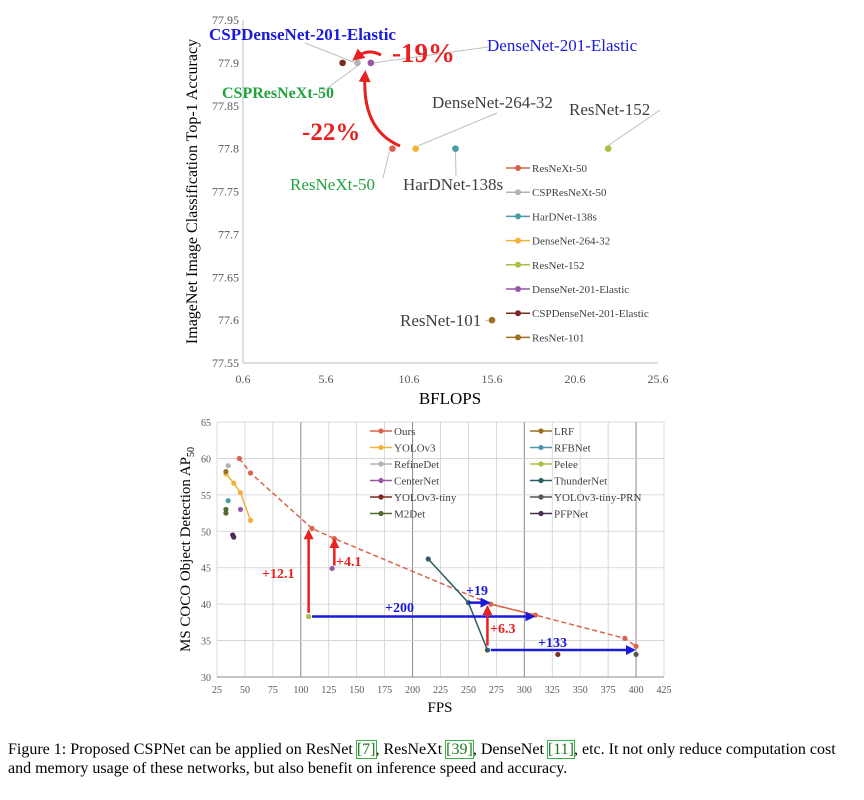 The image size is (864, 800). I want to click on legend-marker-yolov3-tiny, so click(381, 497).